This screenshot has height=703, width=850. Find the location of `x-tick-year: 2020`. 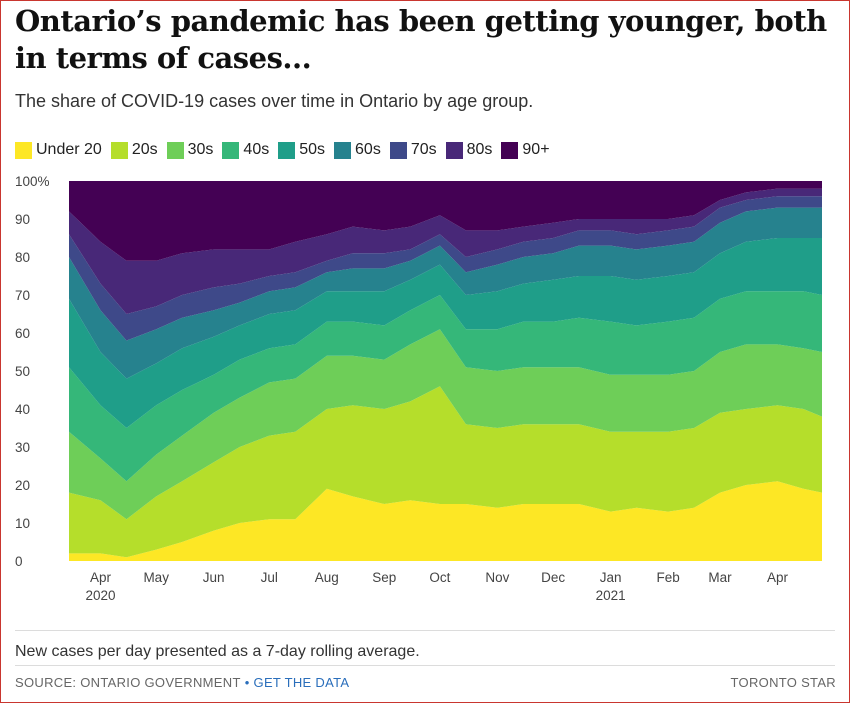

x-tick-year: 2020 is located at coordinates (100, 595).